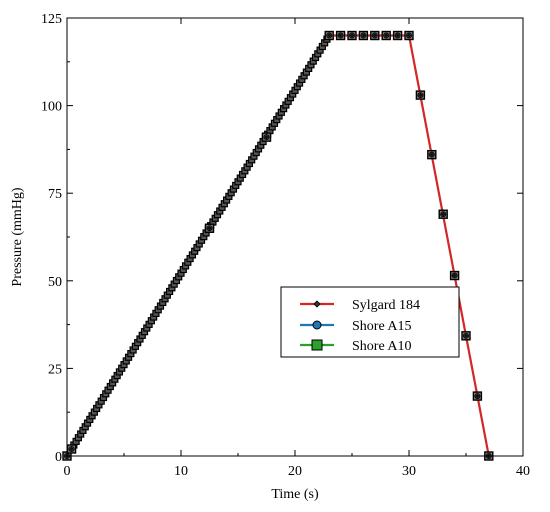  I want to click on y-axis-title: Pressure (mmHg), so click(17, 236).